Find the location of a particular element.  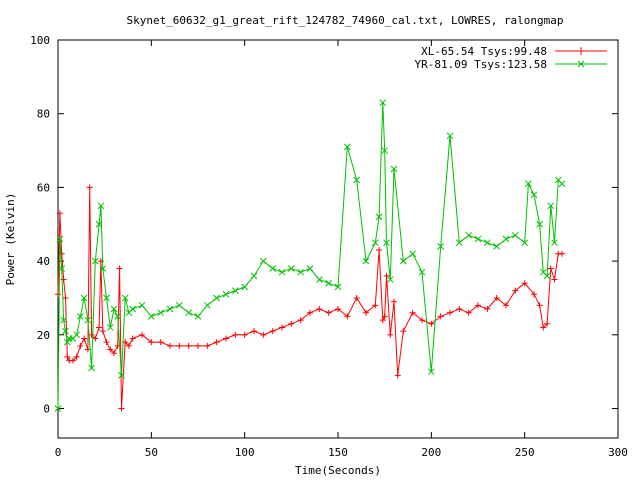

y-tick-labels: 0 20 40 60 80 100 is located at coordinates (40, 225).